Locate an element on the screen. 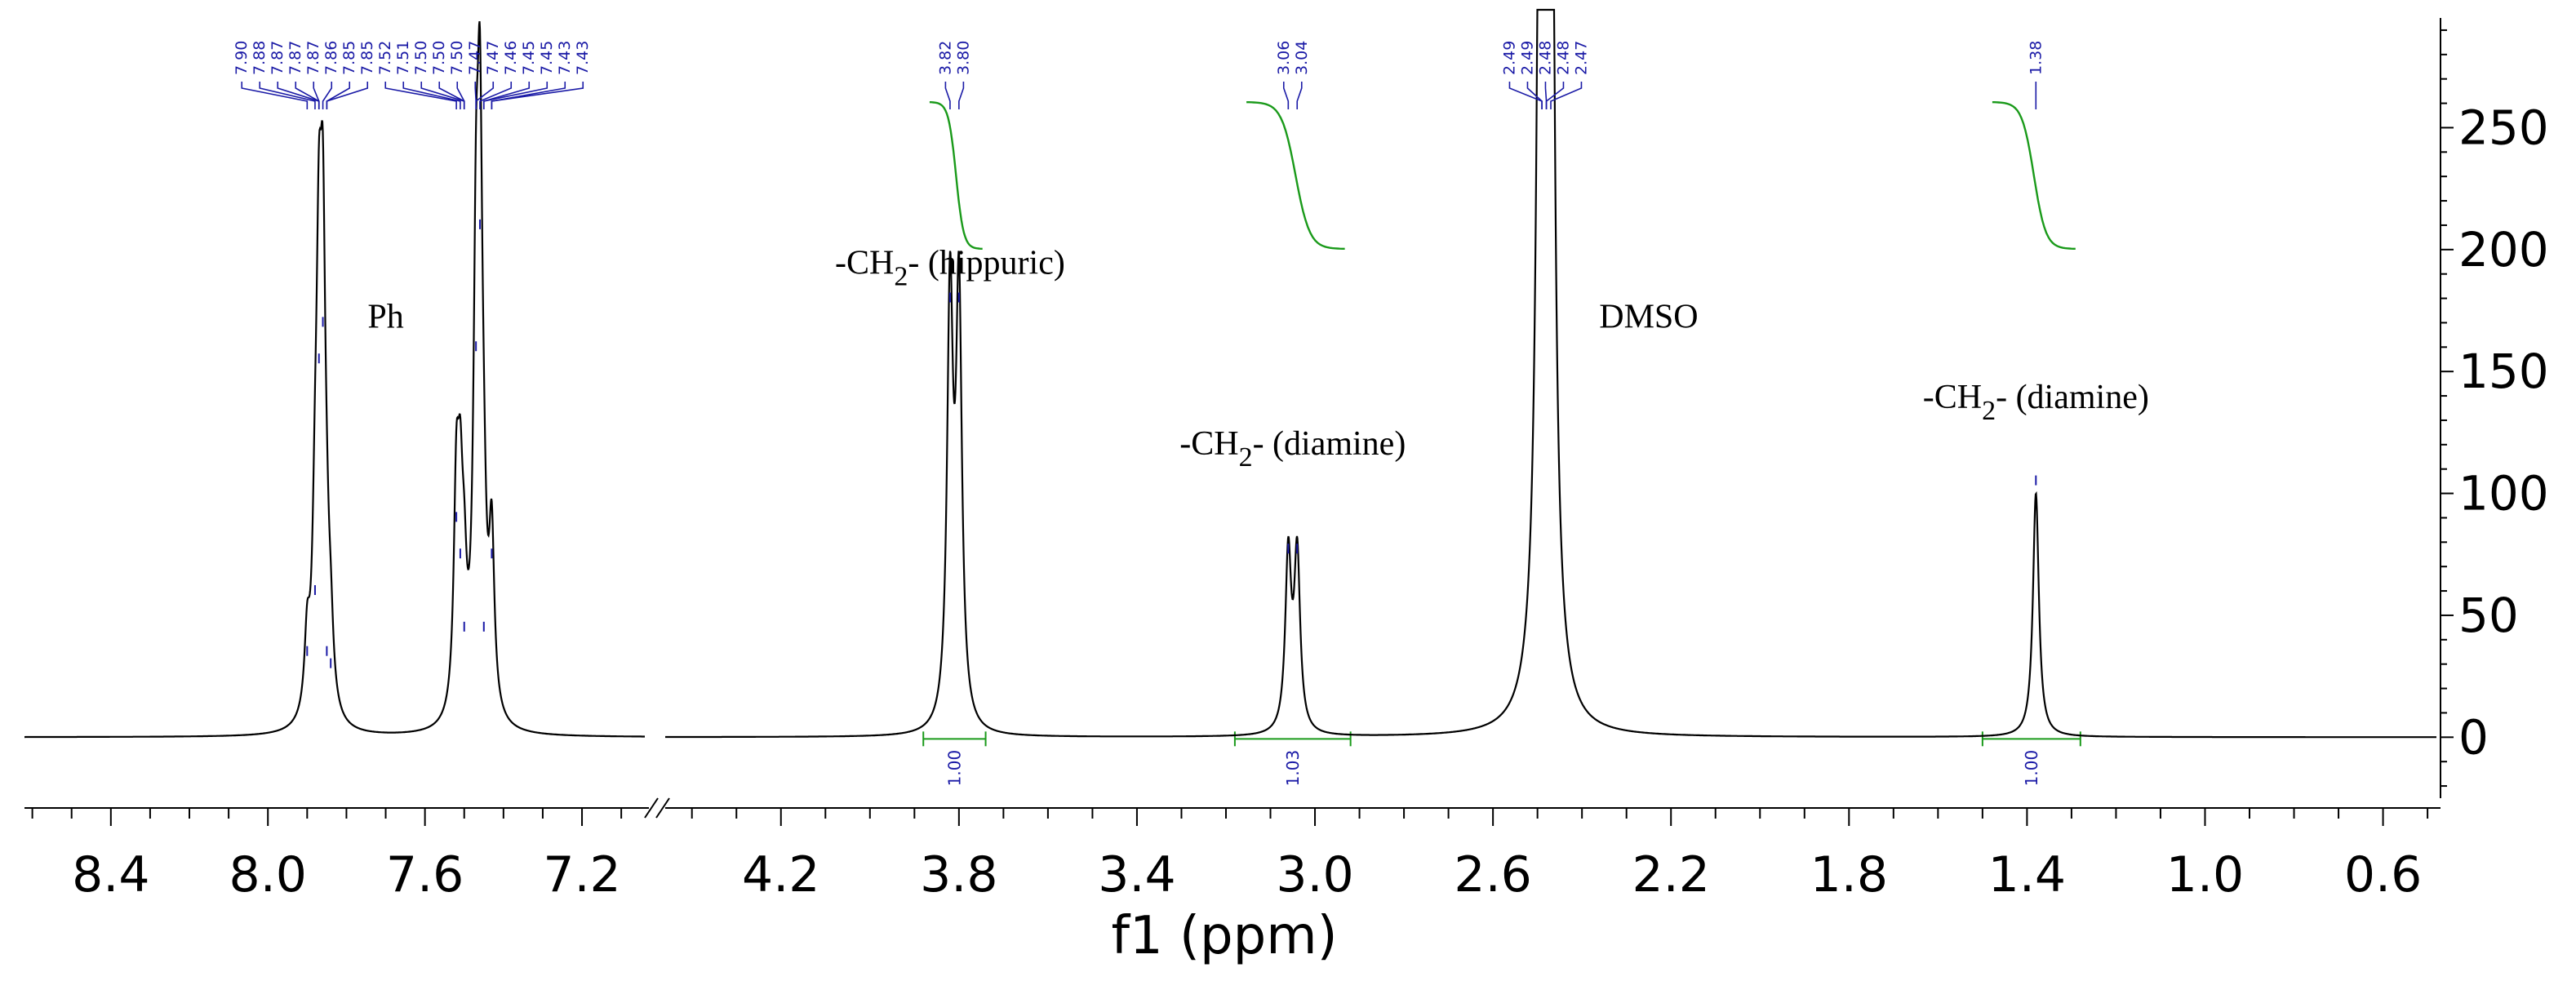 This screenshot has height=981, width=2576. integral-value-label: 1.03 is located at coordinates (1293, 768).